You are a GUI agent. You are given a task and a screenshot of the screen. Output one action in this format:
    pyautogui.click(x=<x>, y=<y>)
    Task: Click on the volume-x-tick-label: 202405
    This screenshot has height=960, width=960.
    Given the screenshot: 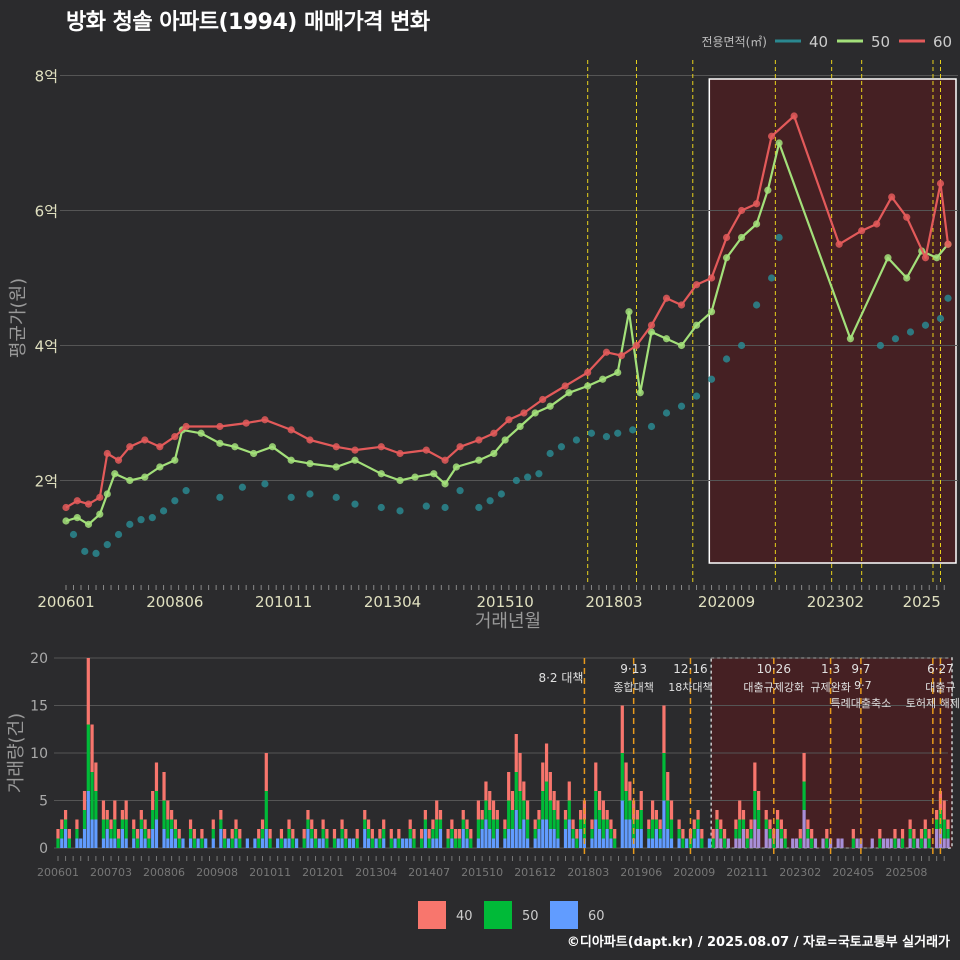 What is the action you would take?
    pyautogui.click(x=853, y=872)
    